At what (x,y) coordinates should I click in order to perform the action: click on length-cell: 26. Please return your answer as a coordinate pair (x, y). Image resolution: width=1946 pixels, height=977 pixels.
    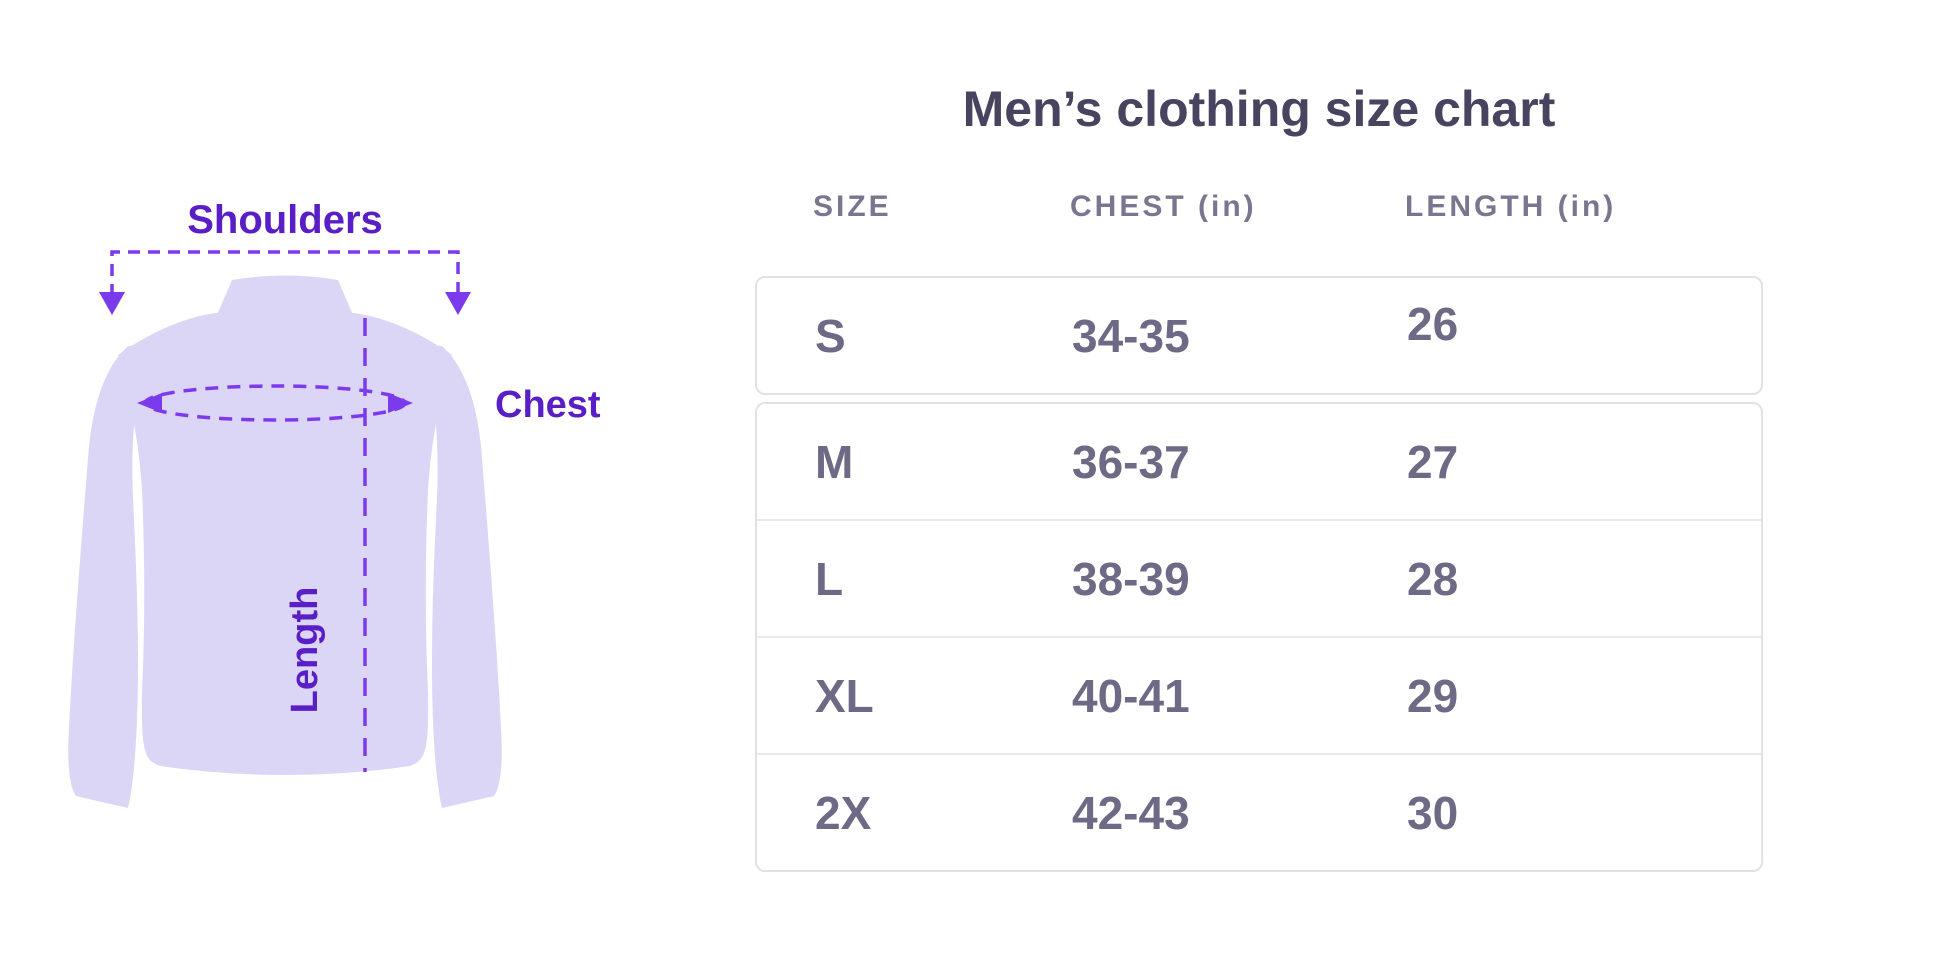
    Looking at the image, I should click on (1433, 323).